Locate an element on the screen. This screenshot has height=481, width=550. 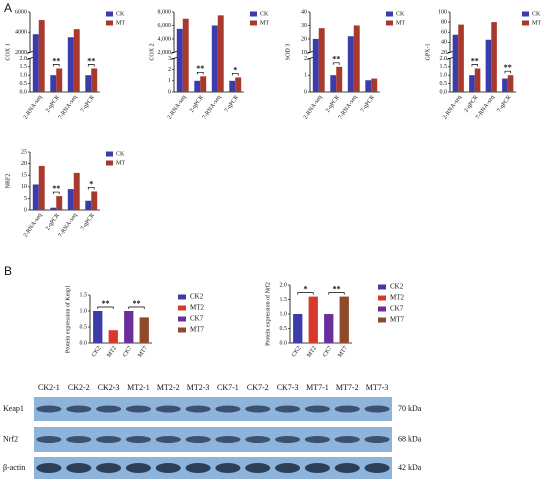
y-axis-label: Protein expression of Nrf2 is located at coordinates (267, 314).